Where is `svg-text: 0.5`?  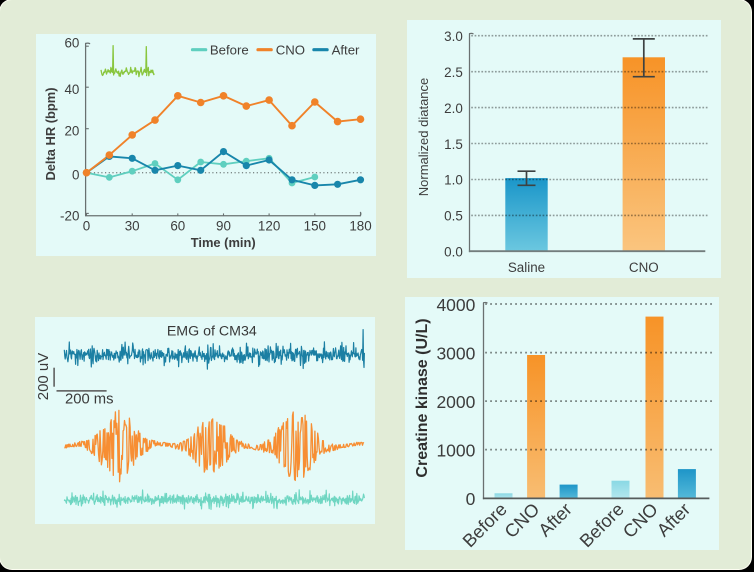 svg-text: 0.5 is located at coordinates (453, 216).